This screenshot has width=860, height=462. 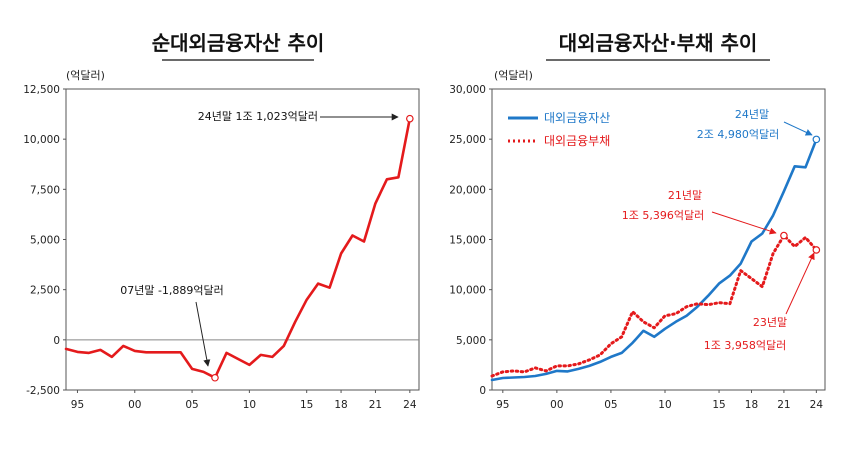 What do you see at coordinates (718, 405) in the screenshot?
I see `right-xtick-label: 15` at bounding box center [718, 405].